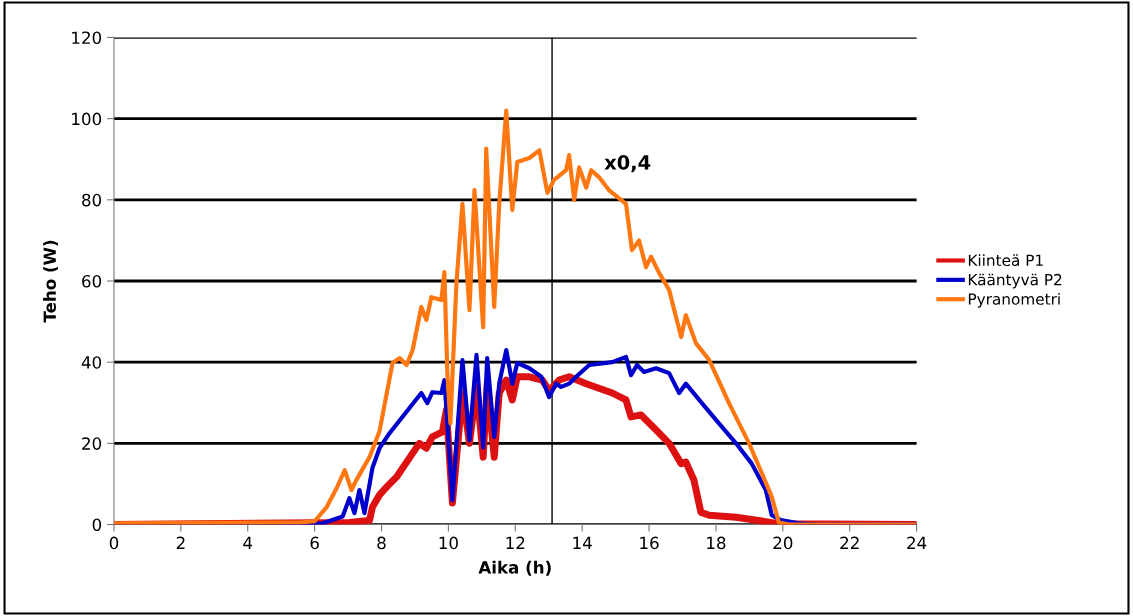 This screenshot has width=1133, height=616. Describe the element at coordinates (92, 443) in the screenshot. I see `y-tick-label: 20` at that location.